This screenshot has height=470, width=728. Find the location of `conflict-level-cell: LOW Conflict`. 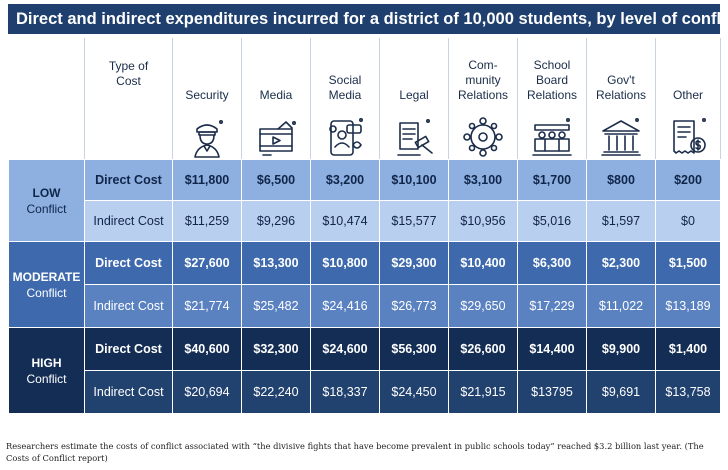

conflict-level-cell: LOW Conflict is located at coordinates (46, 200).